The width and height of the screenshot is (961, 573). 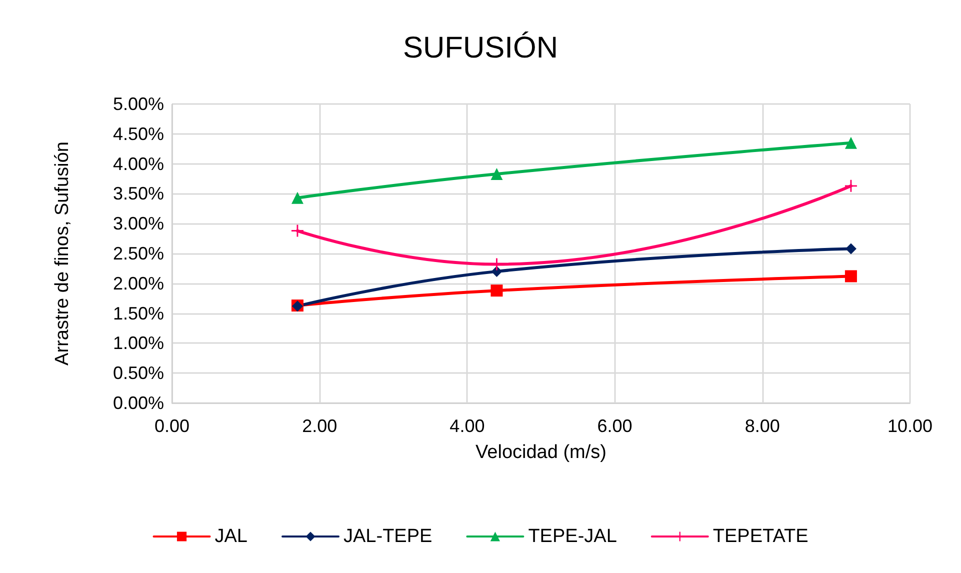 I want to click on y-tick-label: 4.00%, so click(x=138, y=164).